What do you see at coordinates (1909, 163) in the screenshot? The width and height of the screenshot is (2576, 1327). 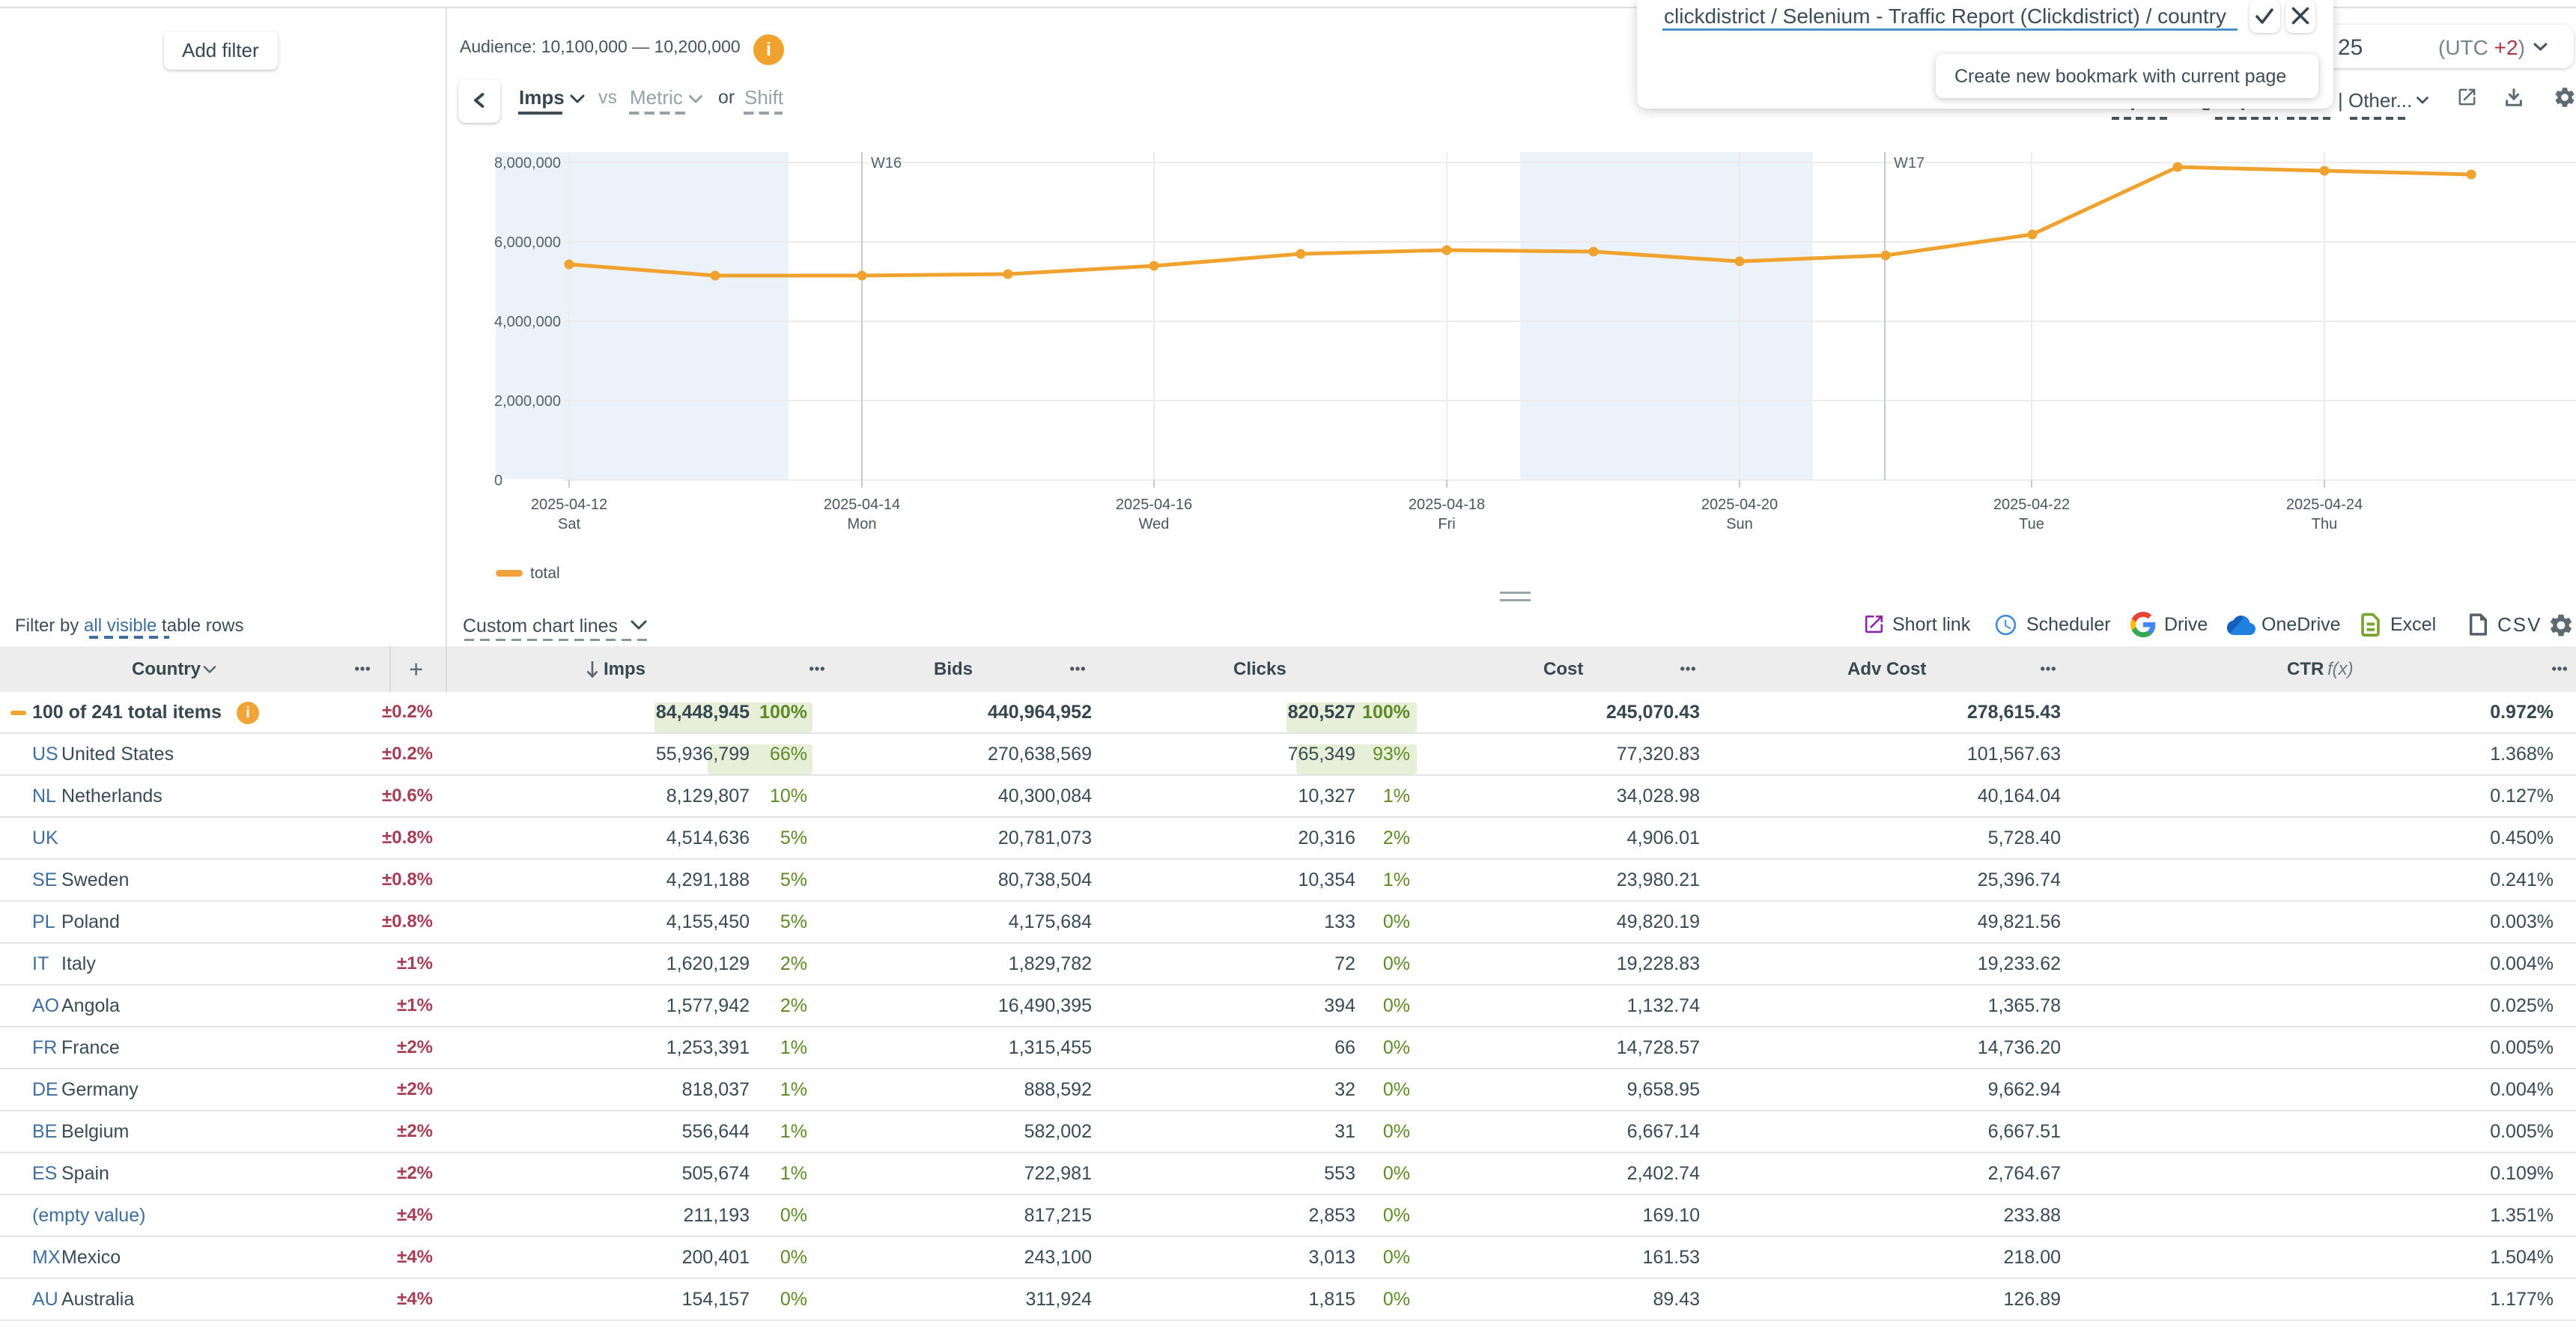 I see `svg-text: W17` at bounding box center [1909, 163].